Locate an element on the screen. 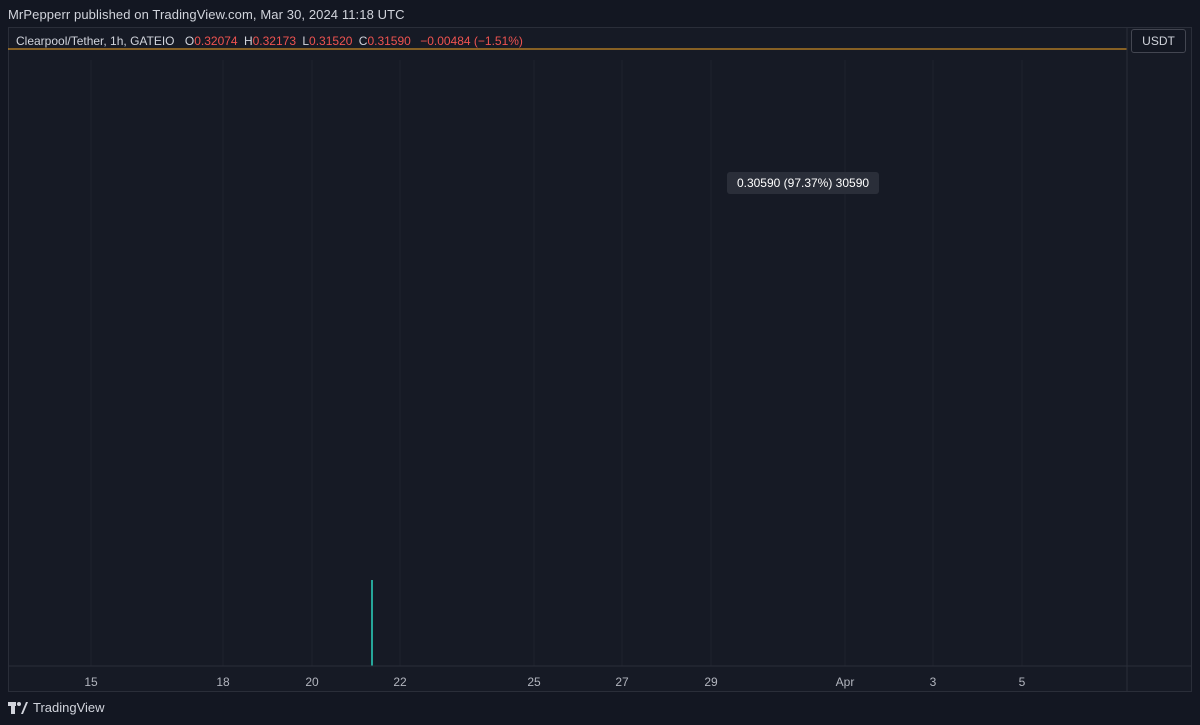  footer-brand: TradingView is located at coordinates (56, 707).